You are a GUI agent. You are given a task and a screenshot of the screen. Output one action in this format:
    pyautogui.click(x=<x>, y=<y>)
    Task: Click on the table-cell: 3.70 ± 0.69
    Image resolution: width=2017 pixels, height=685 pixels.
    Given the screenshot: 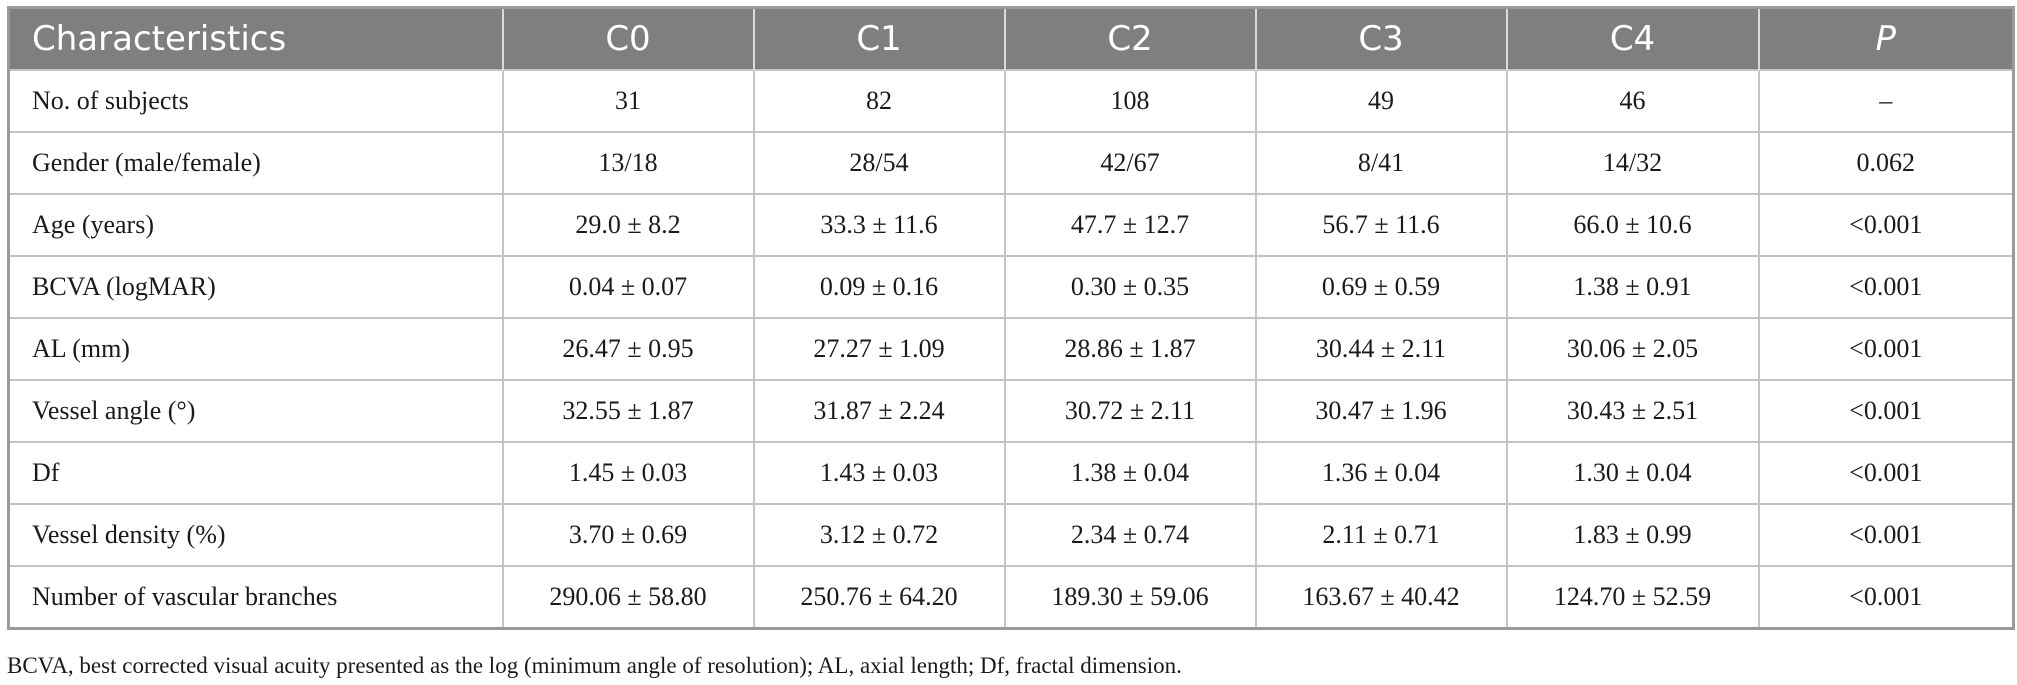 What is the action you would take?
    pyautogui.click(x=628, y=534)
    